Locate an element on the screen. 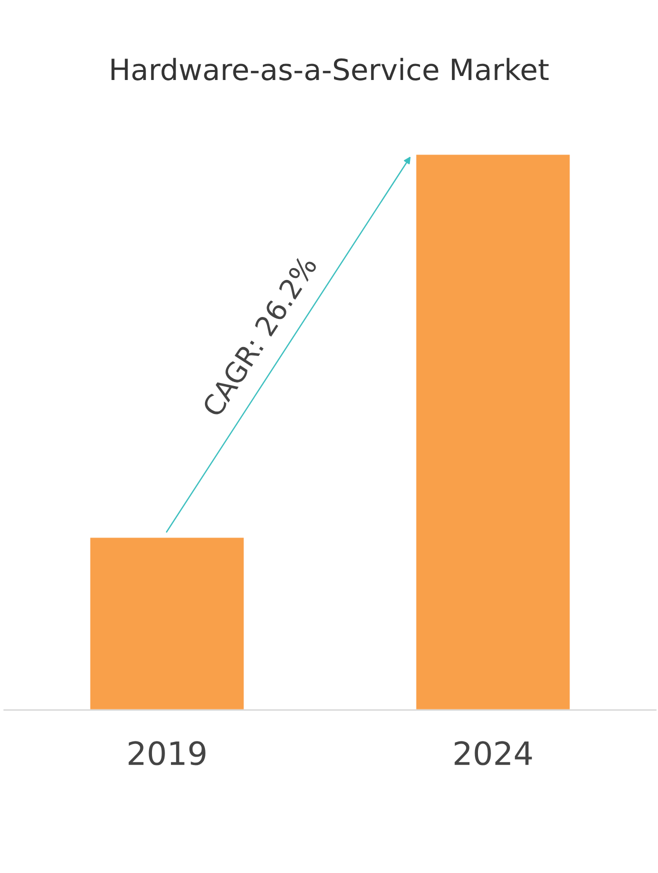 The width and height of the screenshot is (658, 873). chart-title: Hardware-as-a-Service Market is located at coordinates (330, 69).